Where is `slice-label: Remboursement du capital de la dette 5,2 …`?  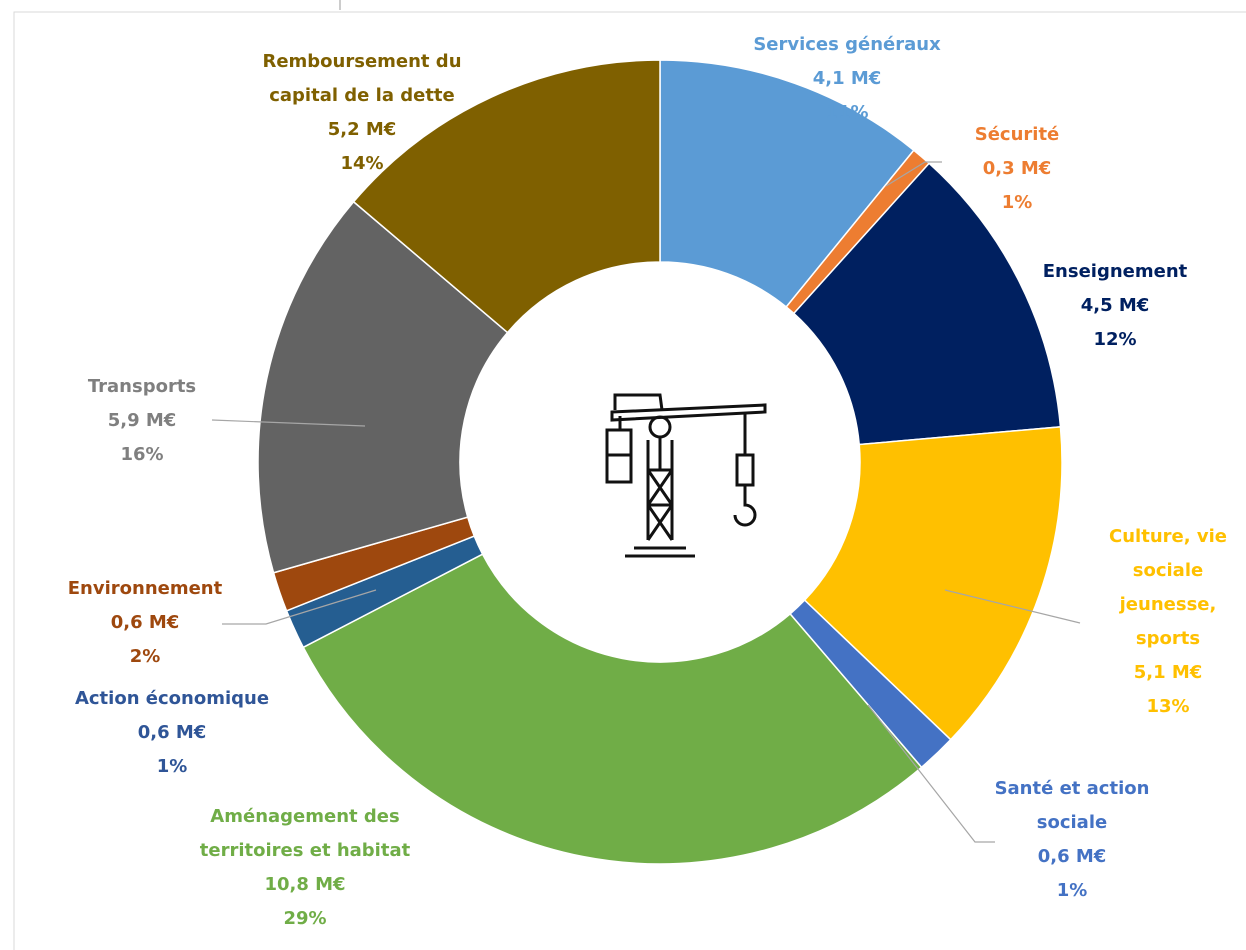 slice-label: Remboursement du capital de la dette 5,2 … is located at coordinates (362, 113).